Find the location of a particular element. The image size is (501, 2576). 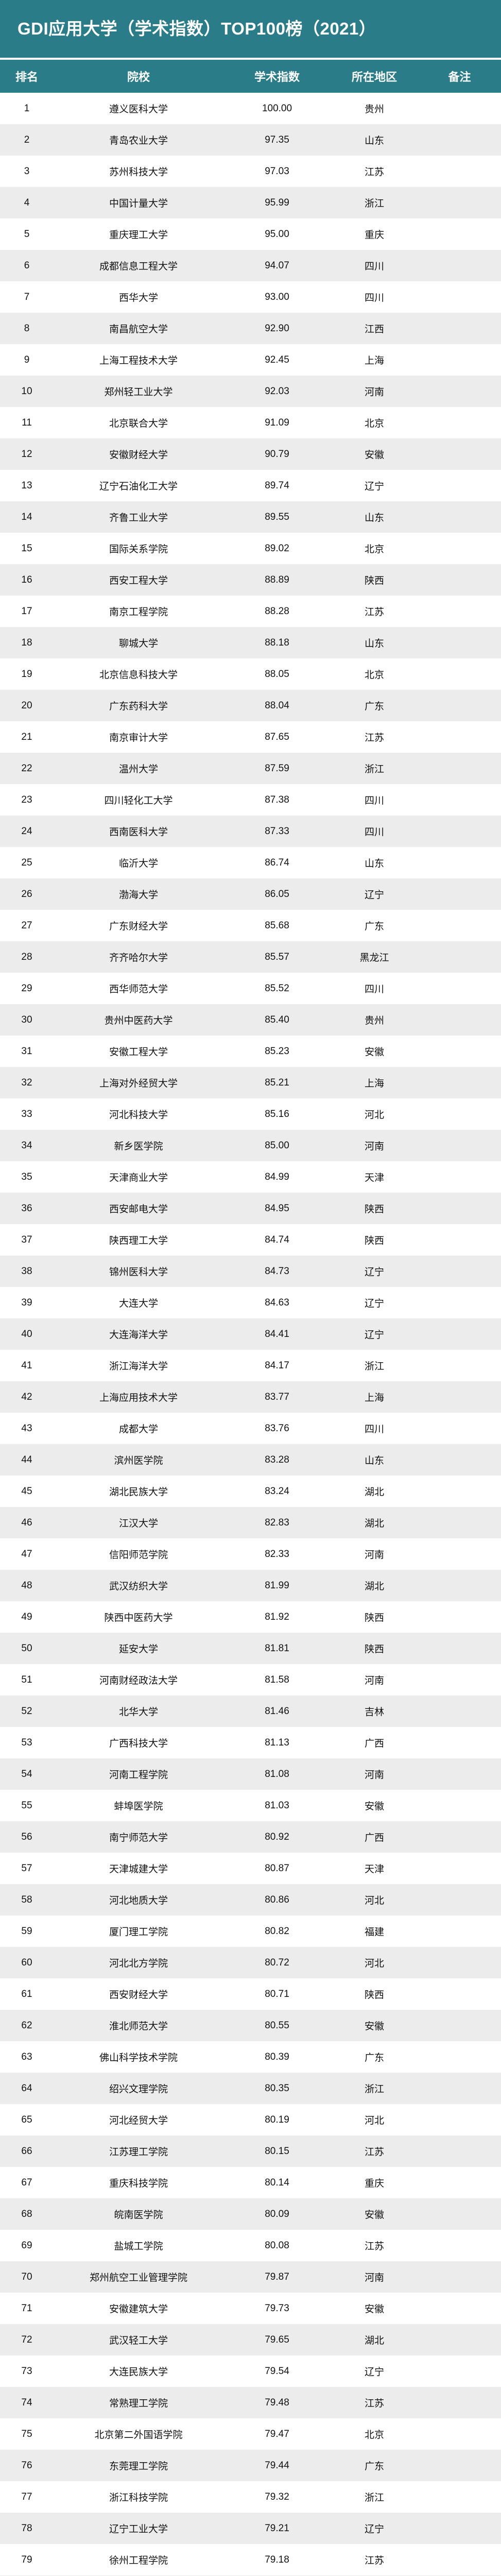

cell-score: 80.92 is located at coordinates (277, 1836).